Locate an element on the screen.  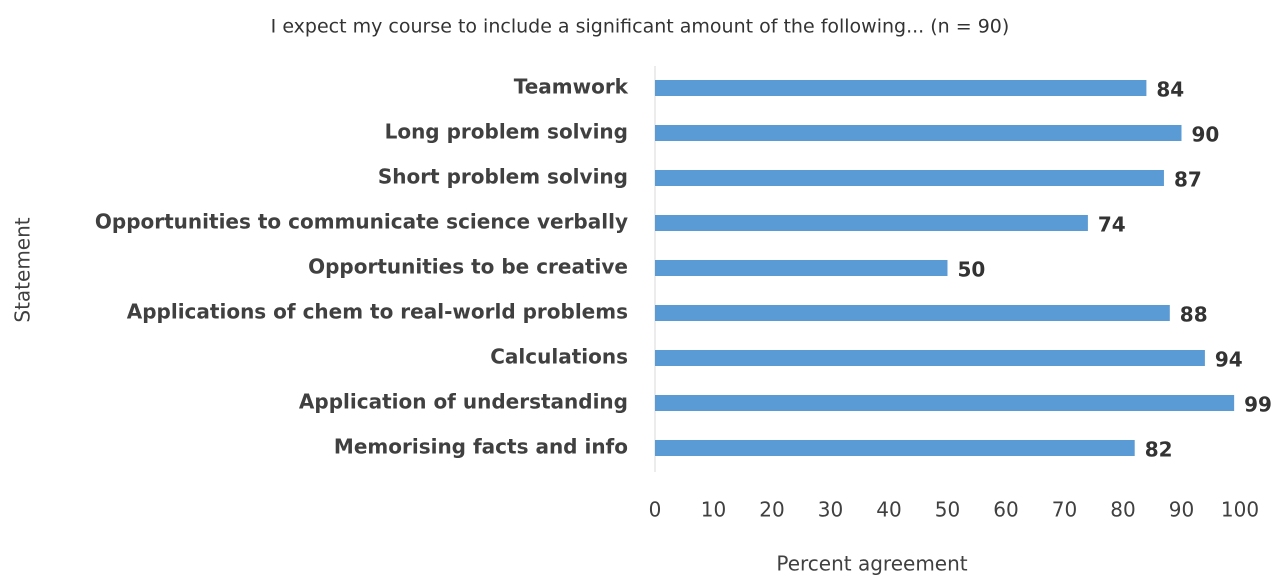
data-label: 74 is located at coordinates (1112, 225).